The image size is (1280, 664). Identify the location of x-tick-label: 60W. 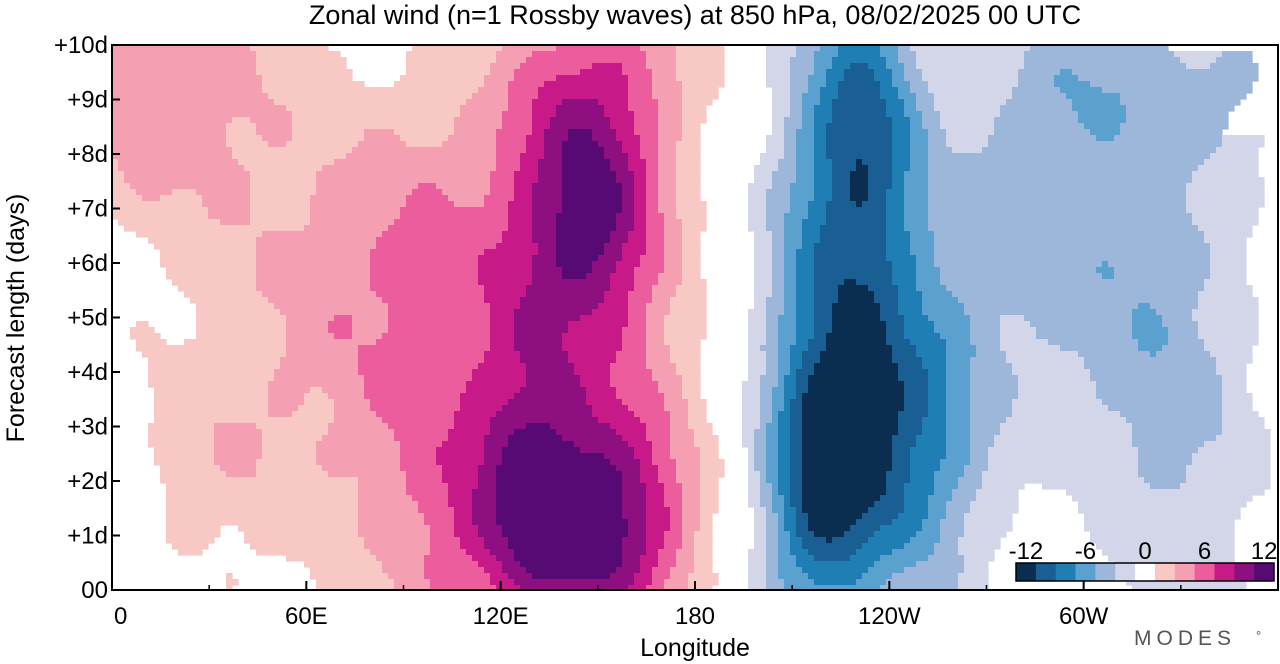
(1084, 616).